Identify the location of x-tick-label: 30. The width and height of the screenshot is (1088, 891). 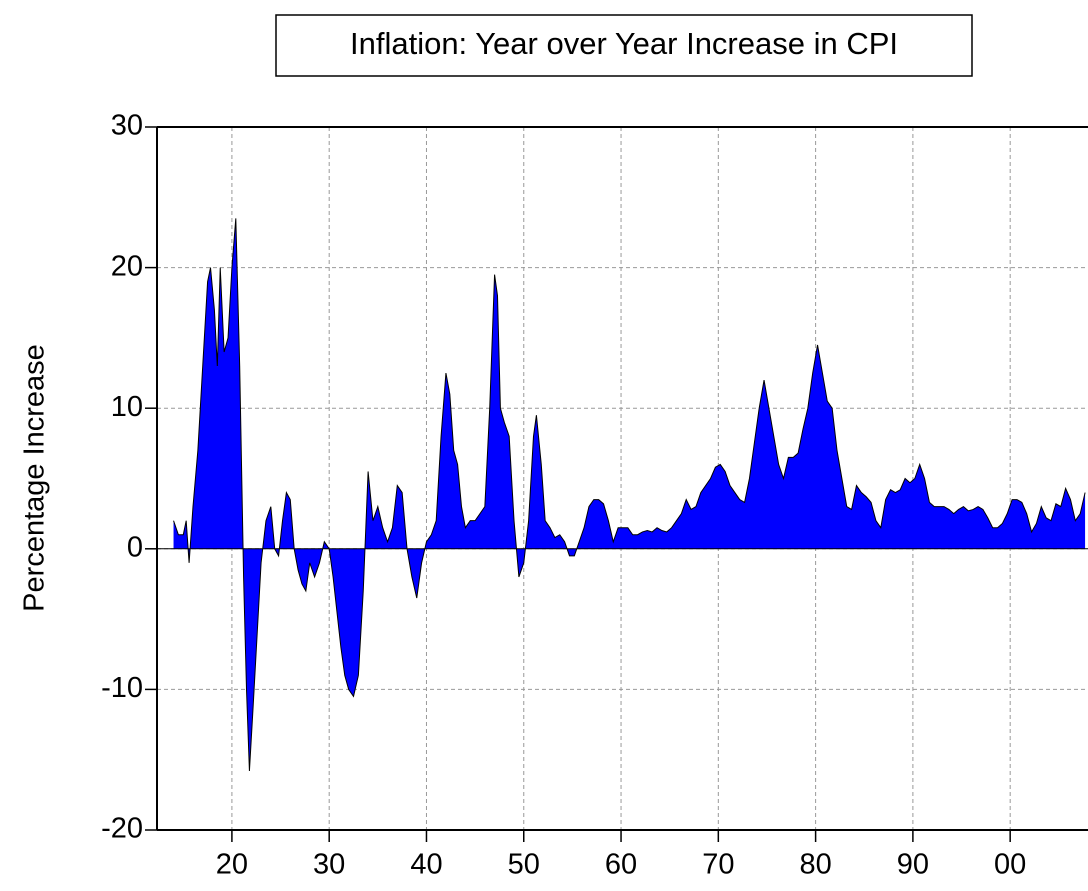
(329, 865).